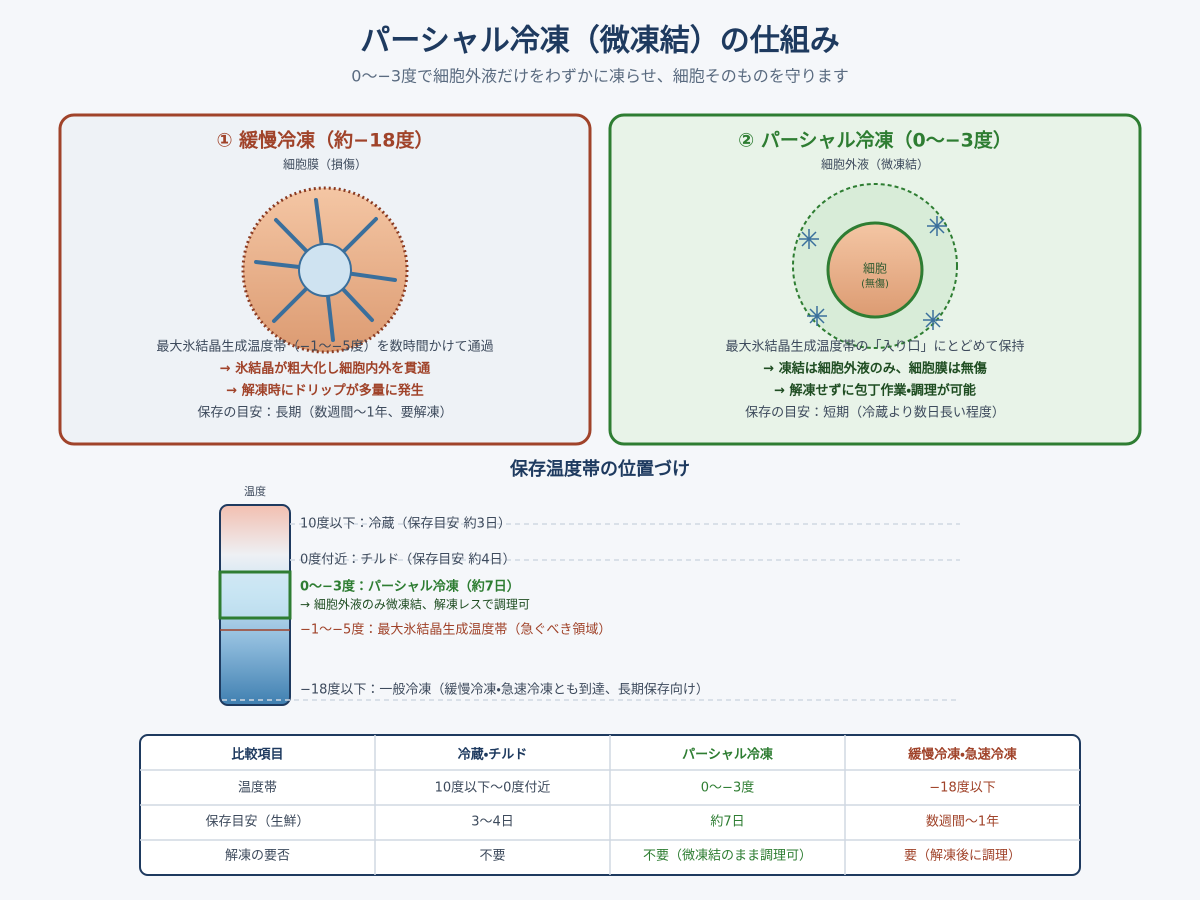  I want to click on cell-damaged, so click(325, 270).